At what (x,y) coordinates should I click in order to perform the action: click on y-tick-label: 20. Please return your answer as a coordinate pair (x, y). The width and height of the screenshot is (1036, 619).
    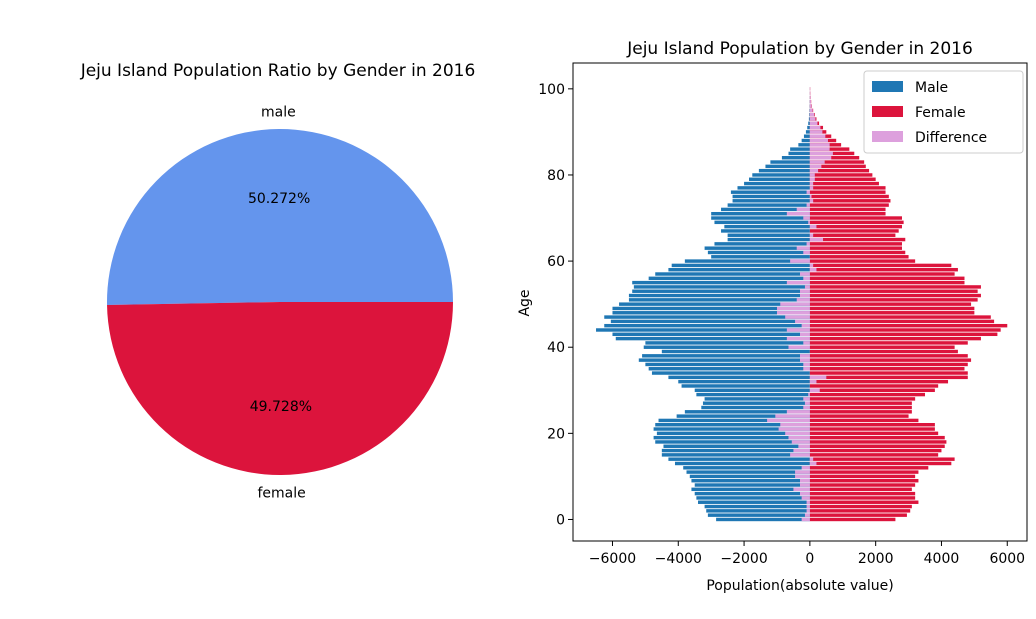
    Looking at the image, I should click on (556, 434).